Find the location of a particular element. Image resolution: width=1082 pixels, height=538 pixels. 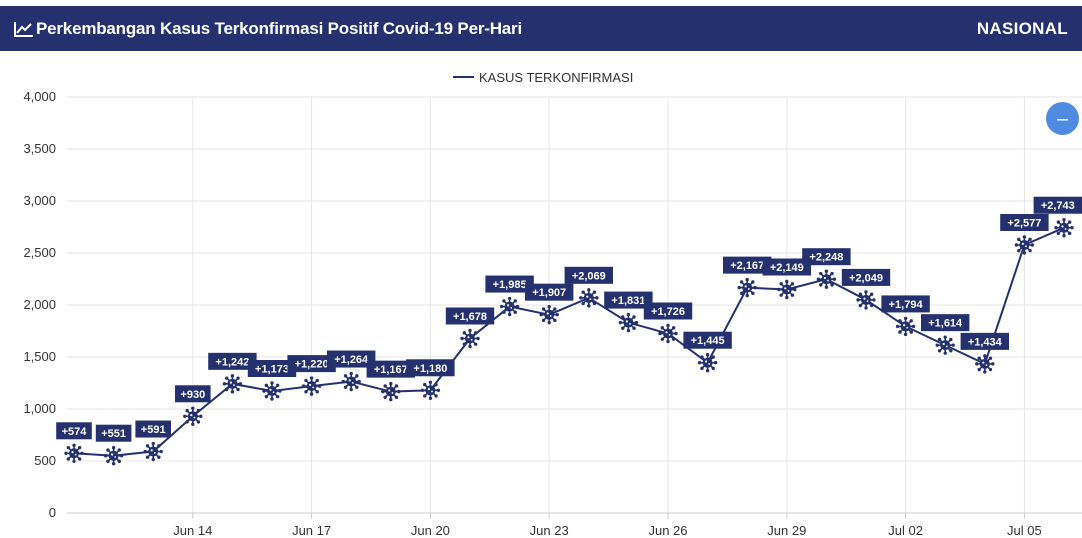

data-label: +1,445 is located at coordinates (707, 340).